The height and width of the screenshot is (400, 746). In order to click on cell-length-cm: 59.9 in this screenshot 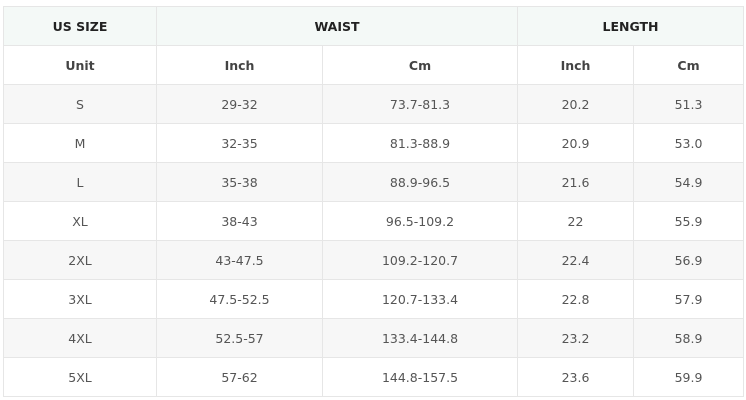, I will do `click(688, 377)`.